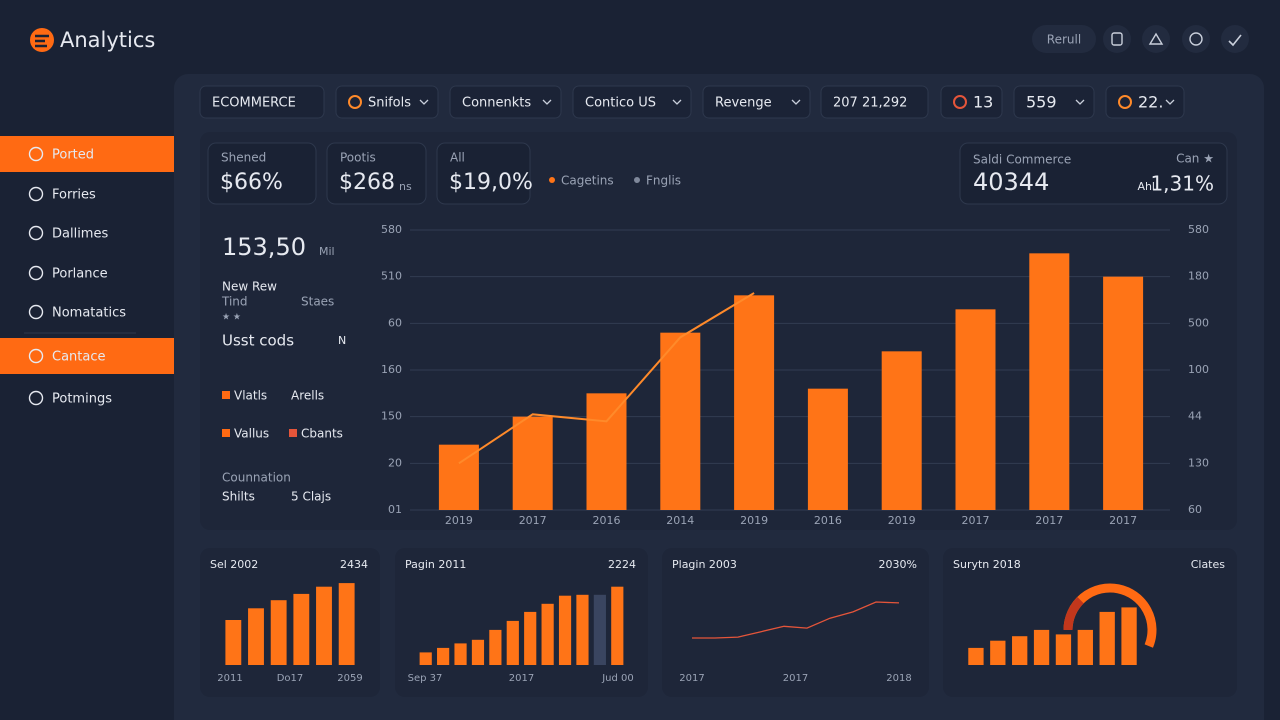  Describe the element at coordinates (80, 234) in the screenshot. I see `sidebar-item: Dallimes` at that location.